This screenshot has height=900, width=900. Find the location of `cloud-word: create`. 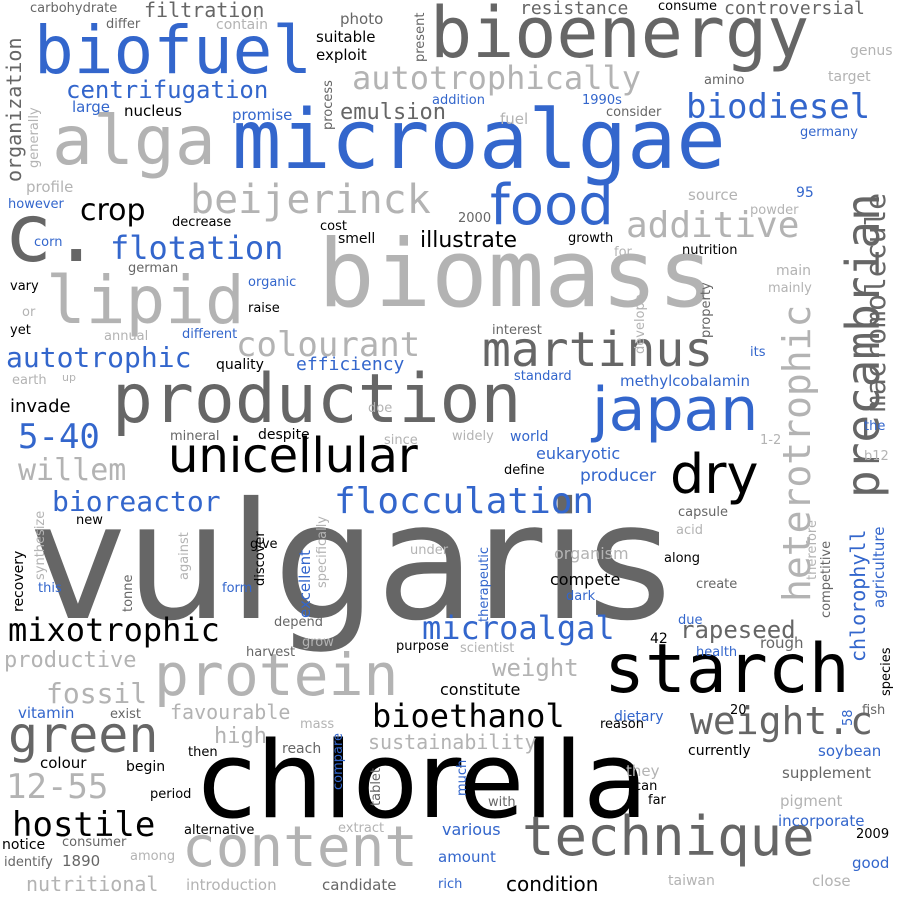

cloud-word: create is located at coordinates (717, 584).